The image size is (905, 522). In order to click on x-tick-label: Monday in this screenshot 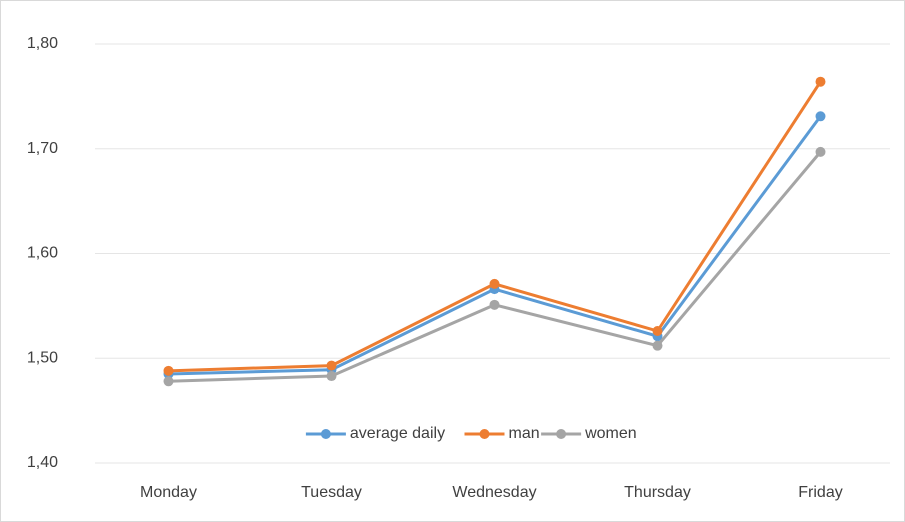, I will do `click(168, 492)`.